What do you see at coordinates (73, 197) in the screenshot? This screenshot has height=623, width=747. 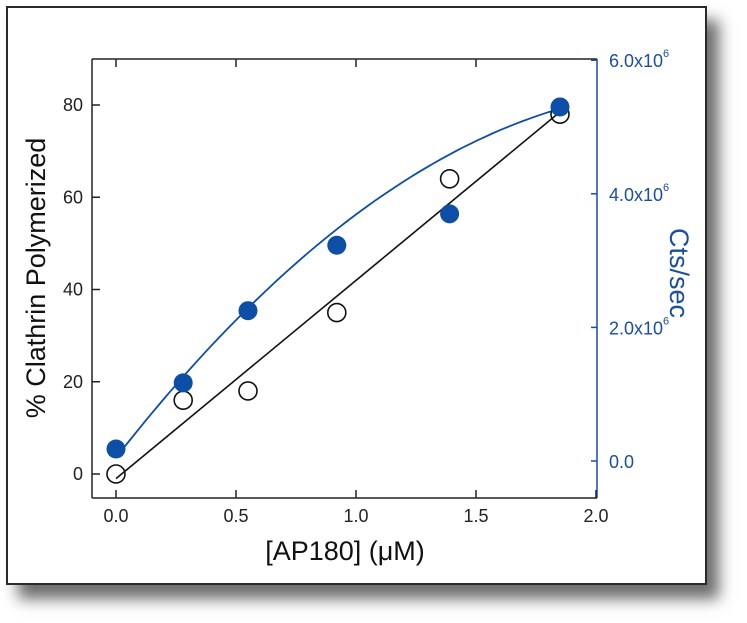 I see `y-tick-label: 60` at bounding box center [73, 197].